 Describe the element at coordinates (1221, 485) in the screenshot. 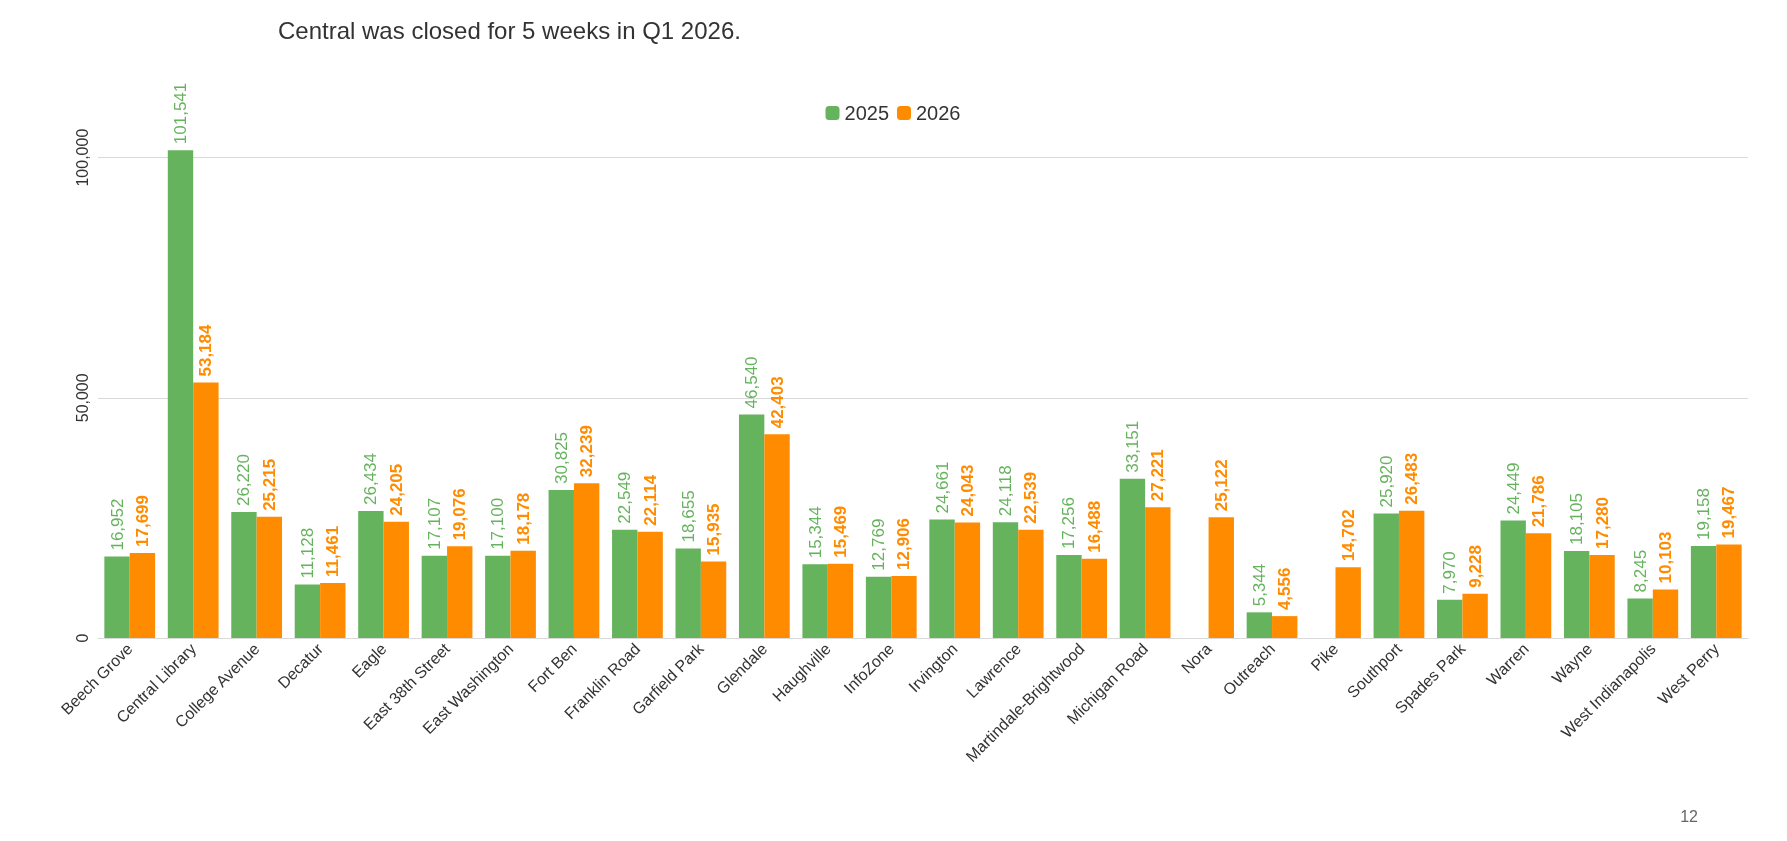

I see `data-label: 25,122` at that location.